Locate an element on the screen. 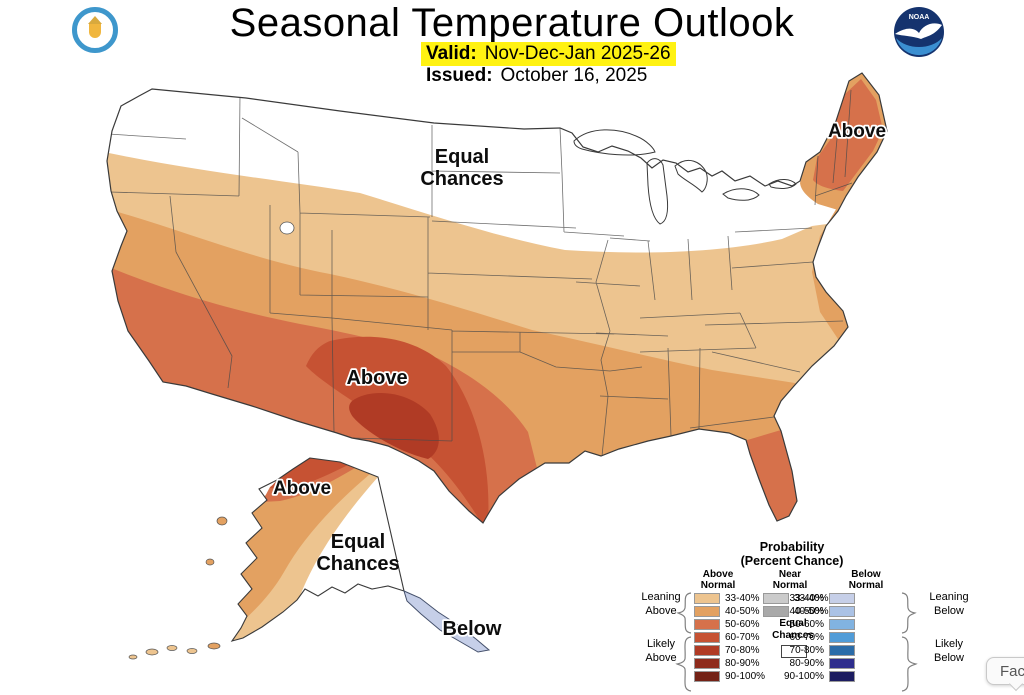 The image size is (1024, 695). lake-michigan is located at coordinates (657, 191).